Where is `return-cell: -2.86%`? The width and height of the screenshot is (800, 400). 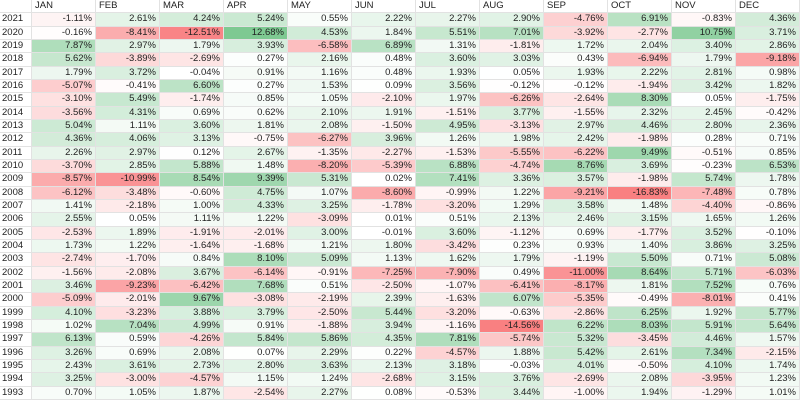 return-cell: -2.86% is located at coordinates (576, 313).